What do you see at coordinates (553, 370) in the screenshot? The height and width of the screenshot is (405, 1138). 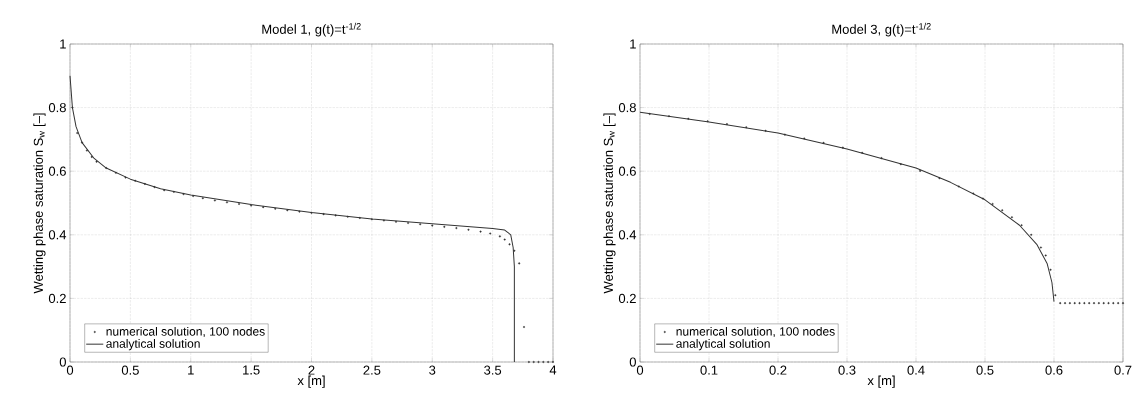 I see `x-tick-label: 4` at bounding box center [553, 370].